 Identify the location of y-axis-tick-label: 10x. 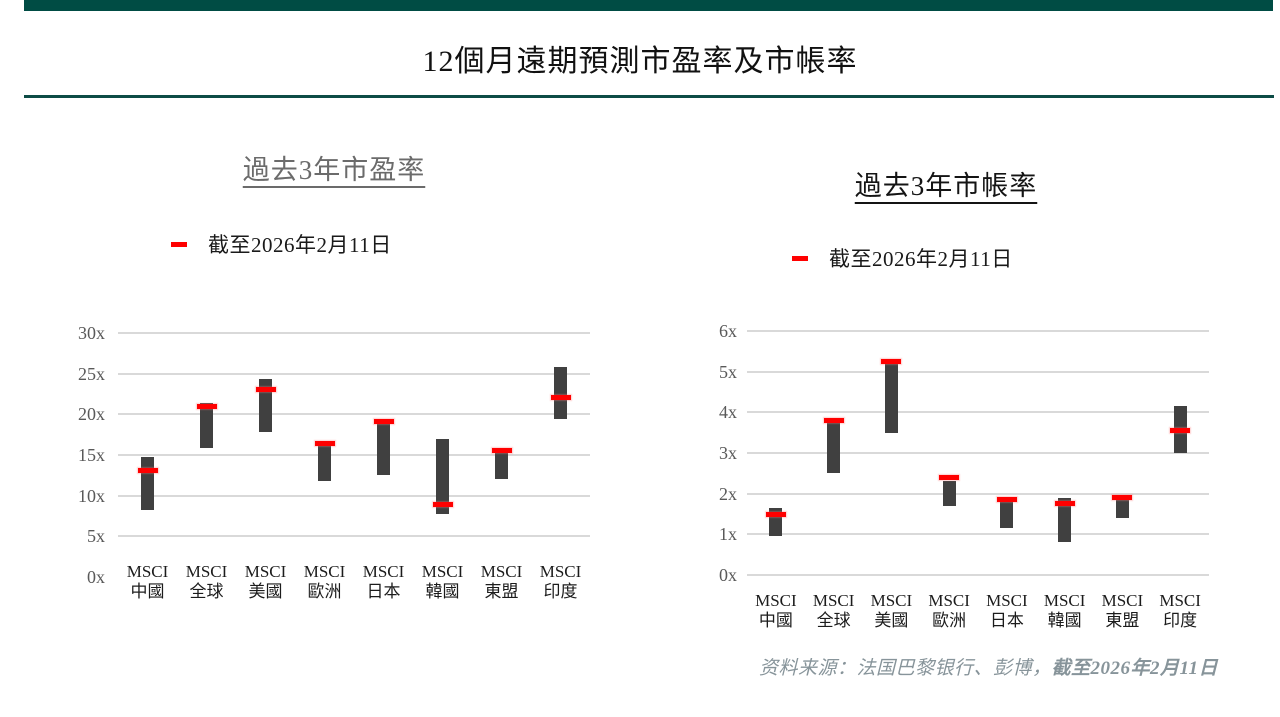
(91, 495).